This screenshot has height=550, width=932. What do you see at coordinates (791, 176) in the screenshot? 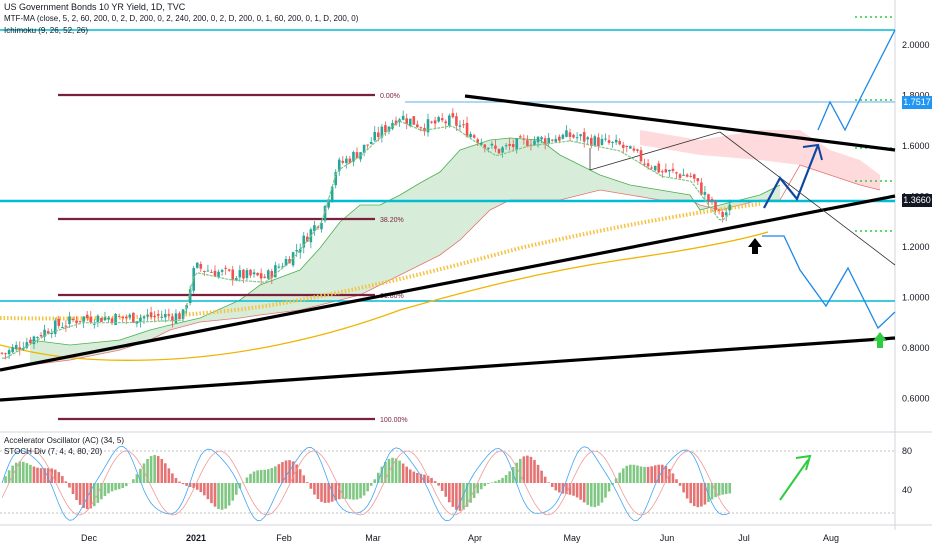
I see `projection-up-bold` at bounding box center [791, 176].